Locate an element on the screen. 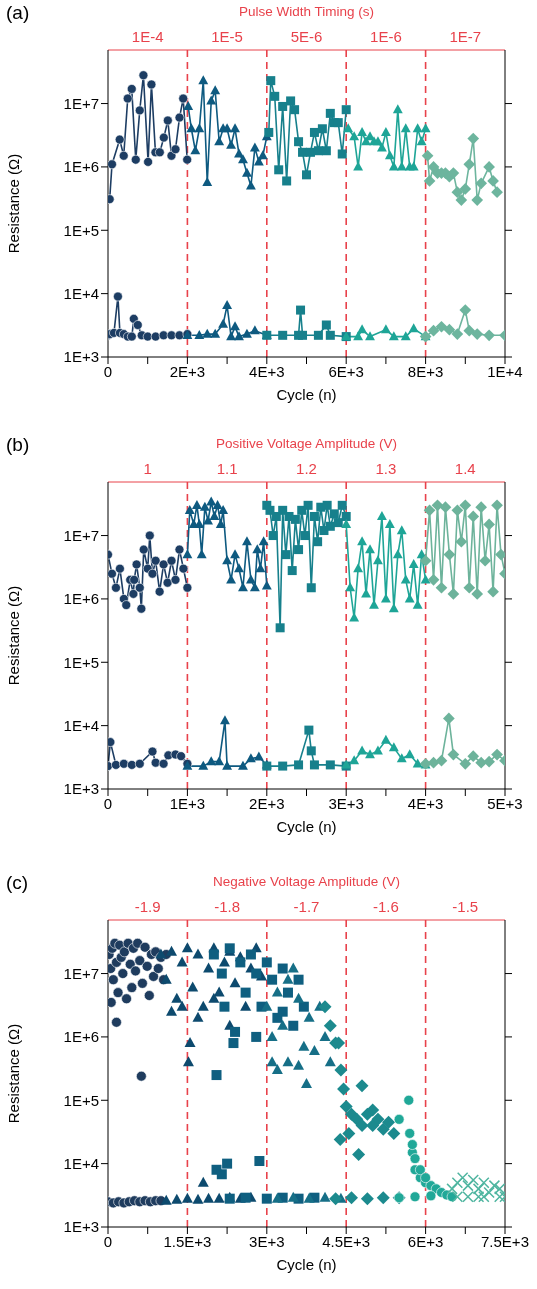 This screenshot has width=537, height=1289. text: -1.9 is located at coordinates (147, 906).